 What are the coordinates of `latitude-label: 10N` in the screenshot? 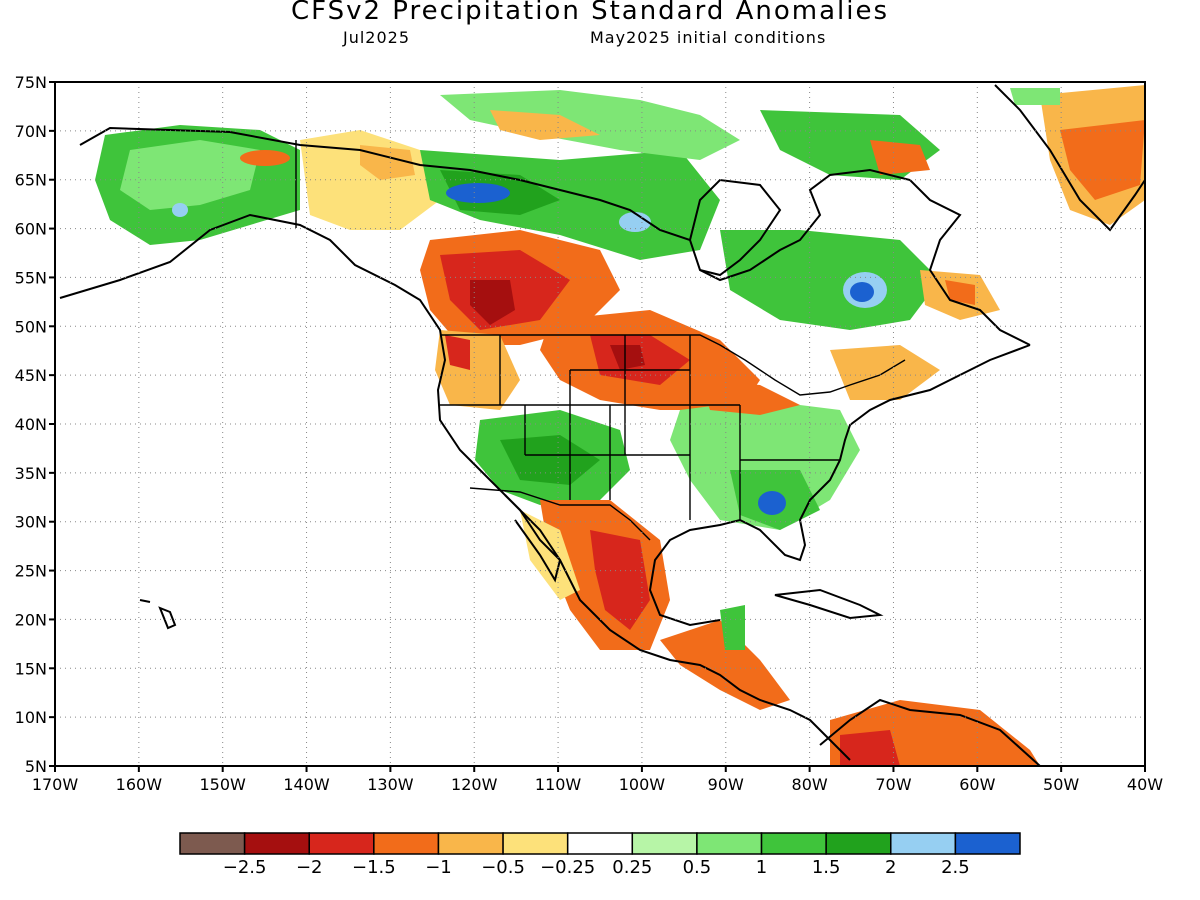 It's located at (31, 717).